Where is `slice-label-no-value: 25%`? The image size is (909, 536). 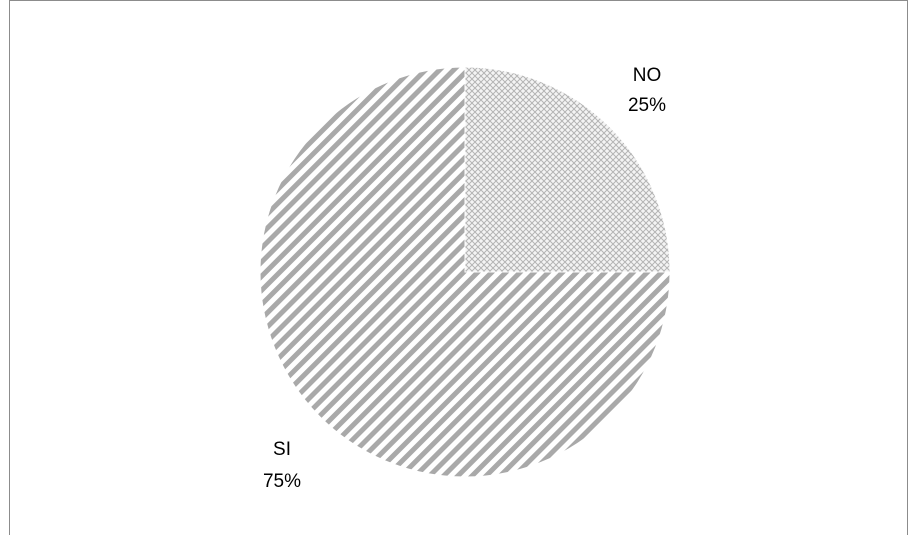
slice-label-no-value: 25% is located at coordinates (647, 105).